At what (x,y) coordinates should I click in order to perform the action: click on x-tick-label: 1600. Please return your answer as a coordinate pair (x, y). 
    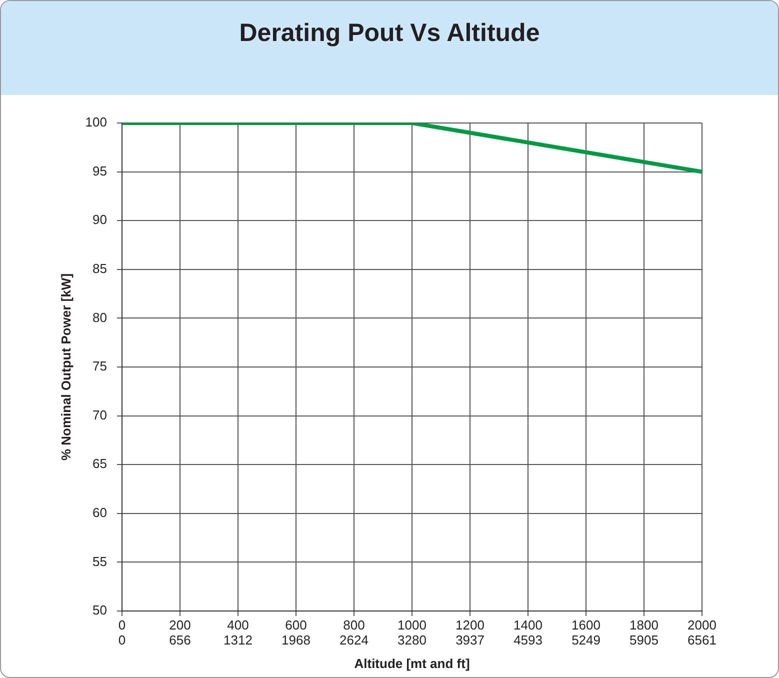
    Looking at the image, I should click on (586, 624).